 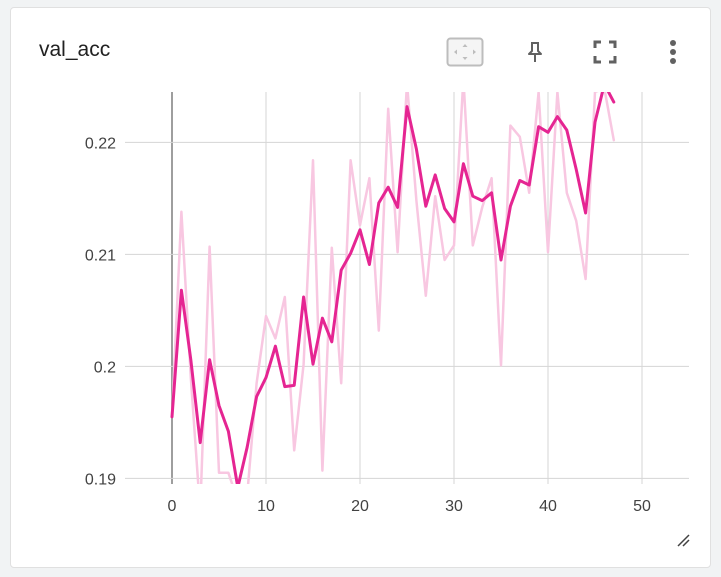 What do you see at coordinates (360, 506) in the screenshot?
I see `x-tick-label: 20` at bounding box center [360, 506].